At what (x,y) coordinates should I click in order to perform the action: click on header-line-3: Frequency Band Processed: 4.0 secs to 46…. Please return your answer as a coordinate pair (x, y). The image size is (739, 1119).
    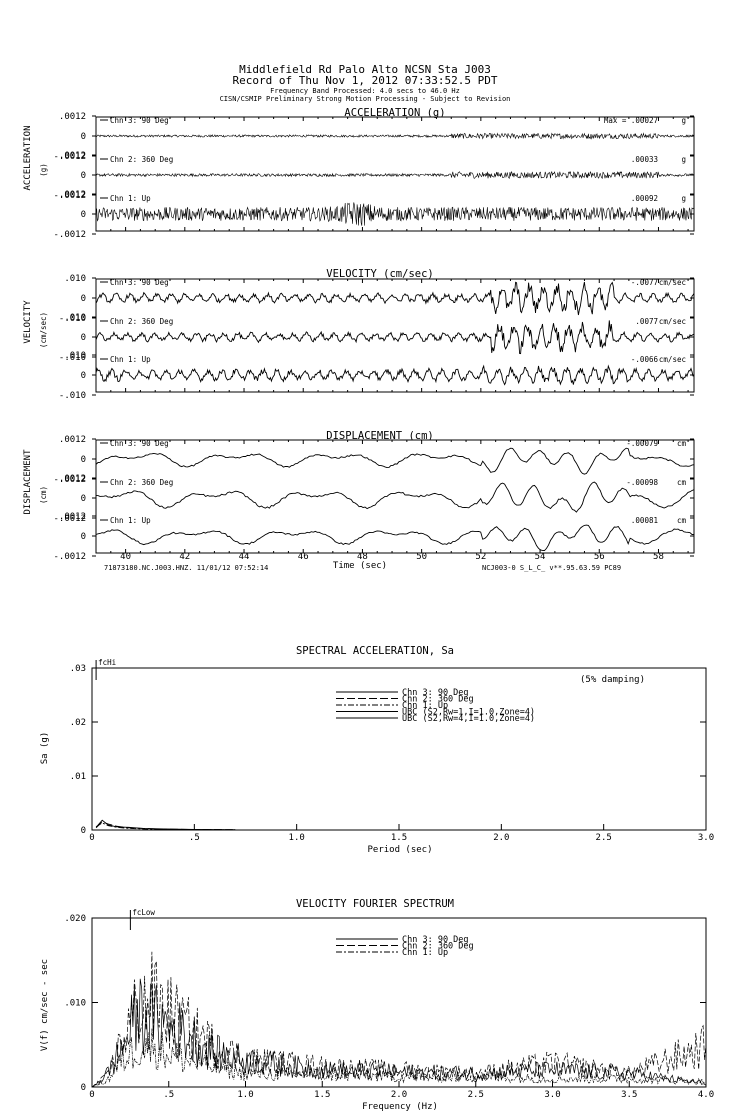
    Looking at the image, I should click on (365, 91).